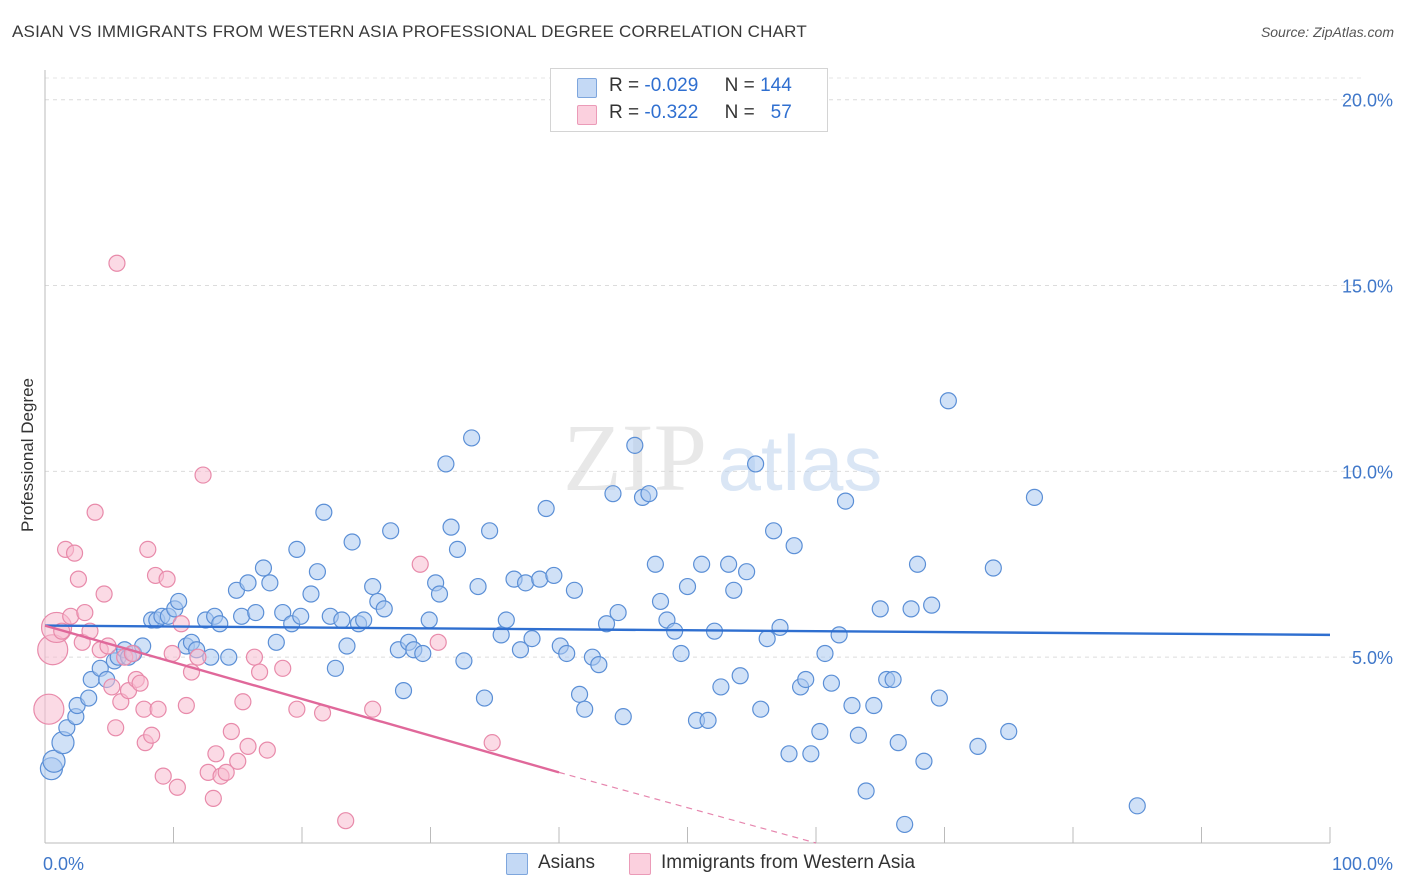  What do you see at coordinates (739, 112) in the screenshot?
I see `legend-n-label: N =` at bounding box center [739, 112].